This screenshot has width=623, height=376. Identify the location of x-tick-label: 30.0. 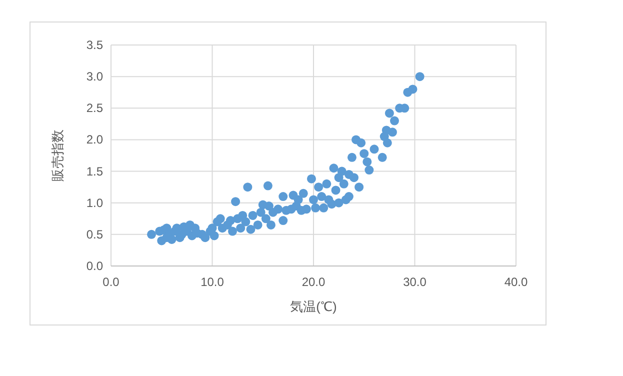
(415, 282).